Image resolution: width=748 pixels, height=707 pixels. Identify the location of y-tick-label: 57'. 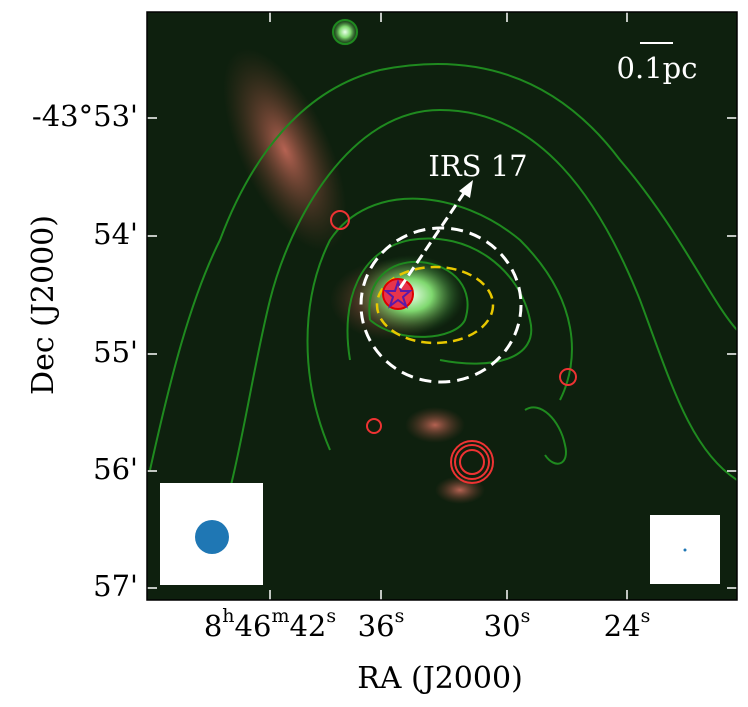
(115, 586).